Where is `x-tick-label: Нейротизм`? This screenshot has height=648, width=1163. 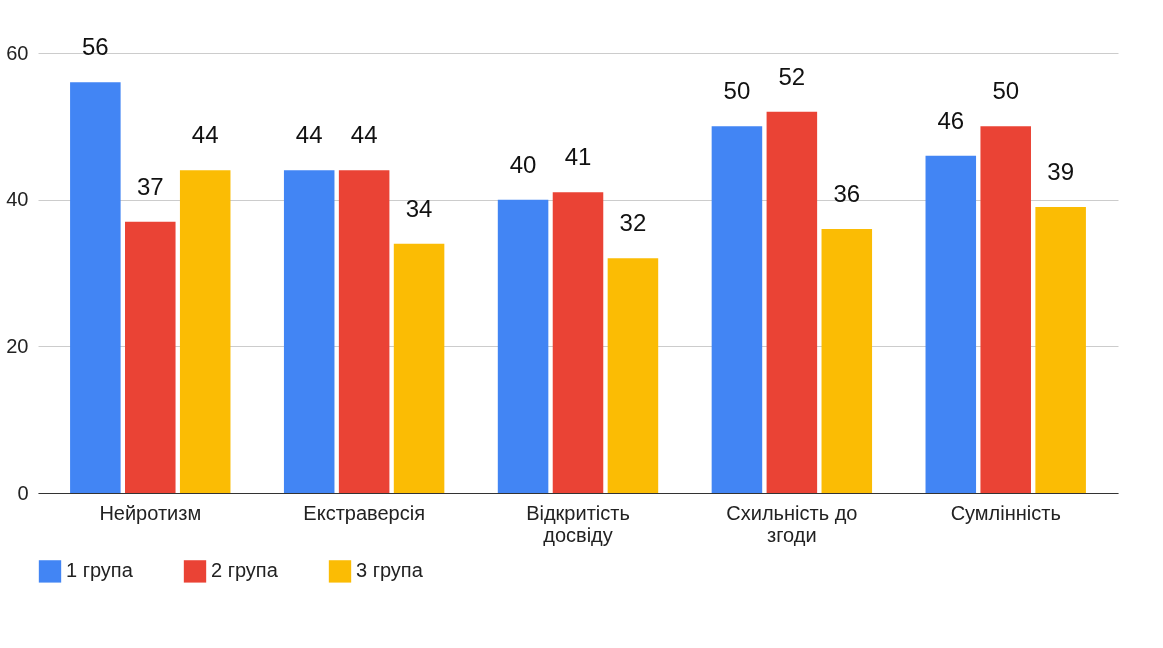 x-tick-label: Нейротизм is located at coordinates (150, 512).